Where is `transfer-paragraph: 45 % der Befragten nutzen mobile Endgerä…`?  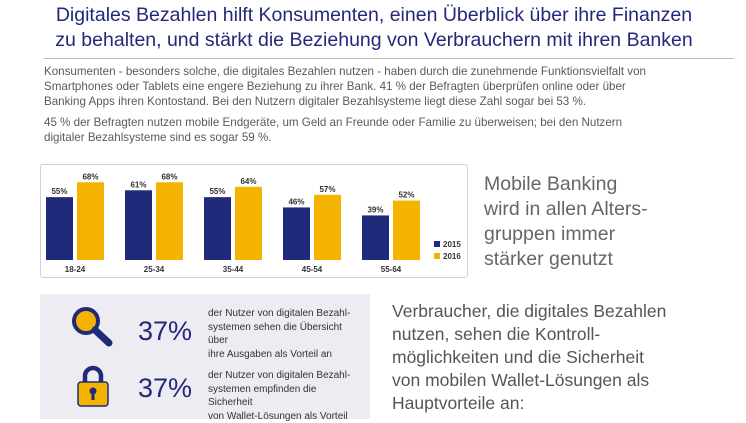
transfer-paragraph: 45 % der Befragten nutzen mobile Endgerä… is located at coordinates (364, 130).